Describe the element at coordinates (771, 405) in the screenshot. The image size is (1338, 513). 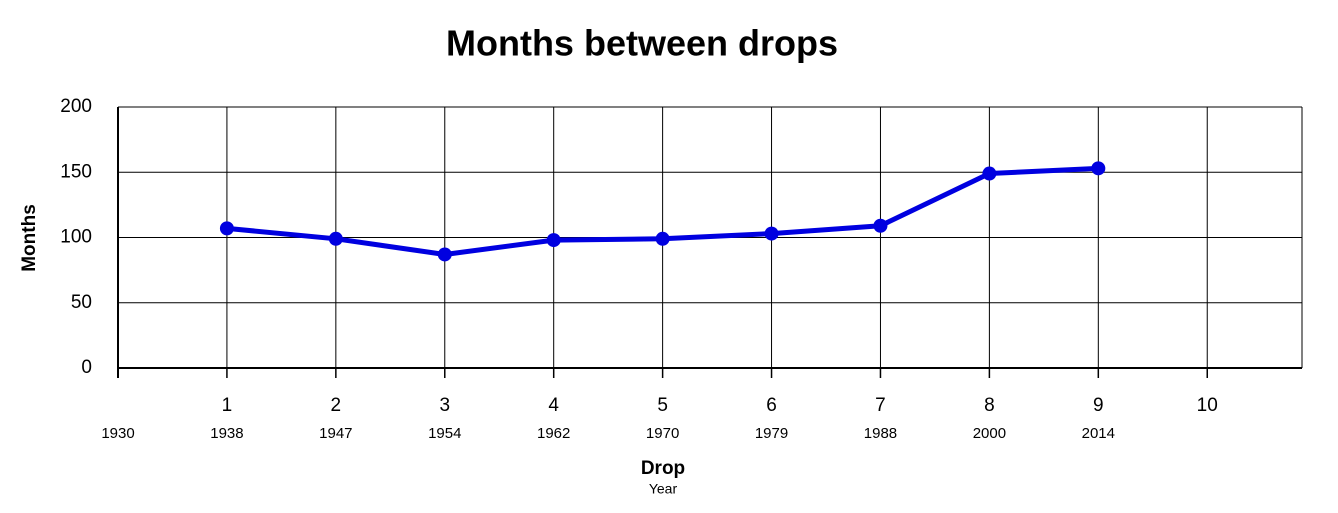
I see `x-tick-label: 6` at that location.